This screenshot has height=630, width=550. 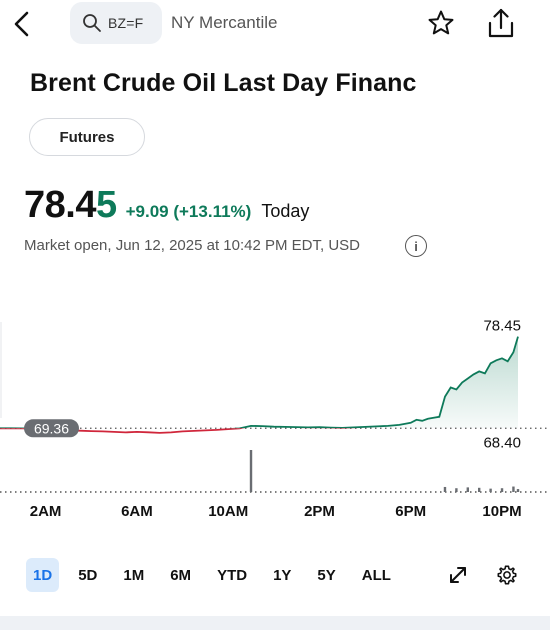 I want to click on price-value: 78.4, so click(x=60, y=205).